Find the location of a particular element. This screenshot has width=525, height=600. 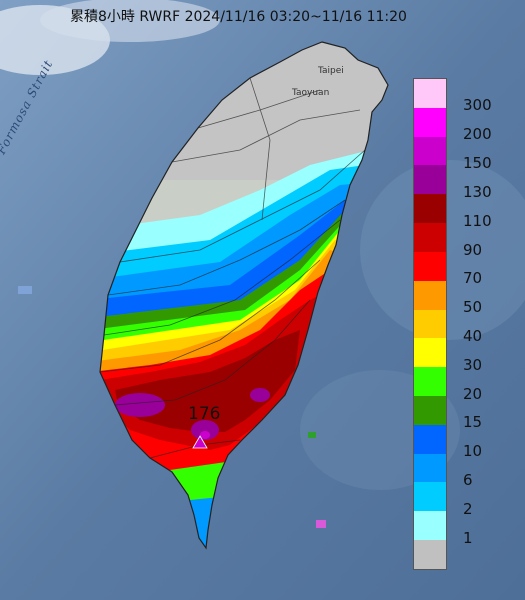

legend-label: 110 is located at coordinates (477, 220).